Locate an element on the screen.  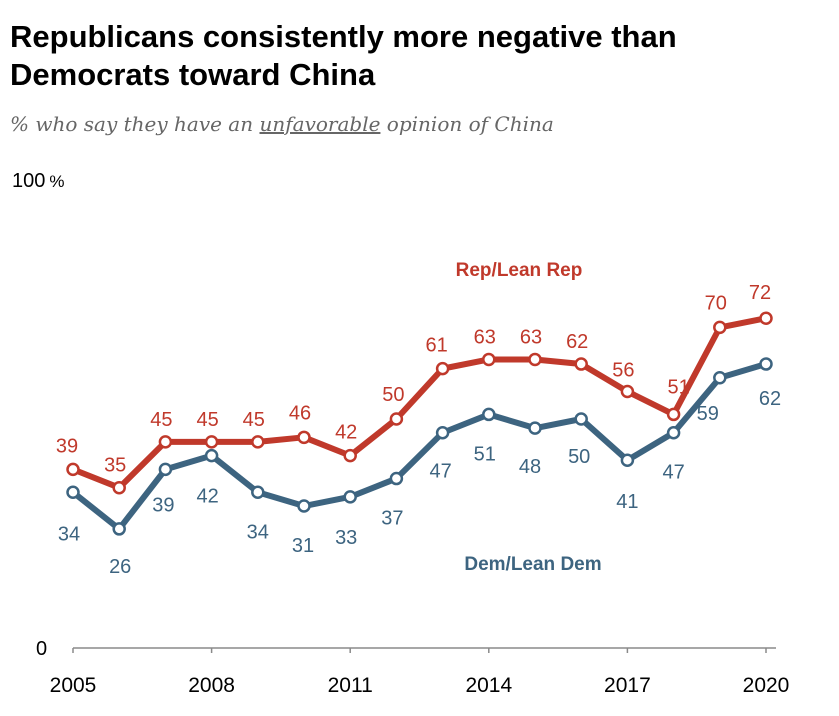
data-label: 26 is located at coordinates (120, 567).